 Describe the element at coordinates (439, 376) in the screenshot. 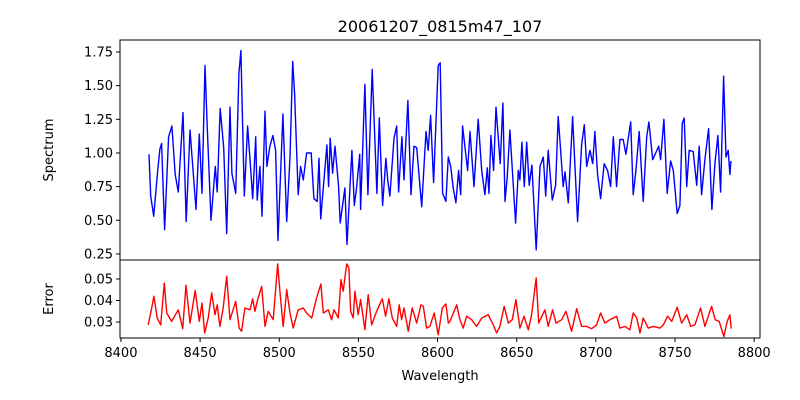

I see `x-axis-label: Wavelength` at that location.